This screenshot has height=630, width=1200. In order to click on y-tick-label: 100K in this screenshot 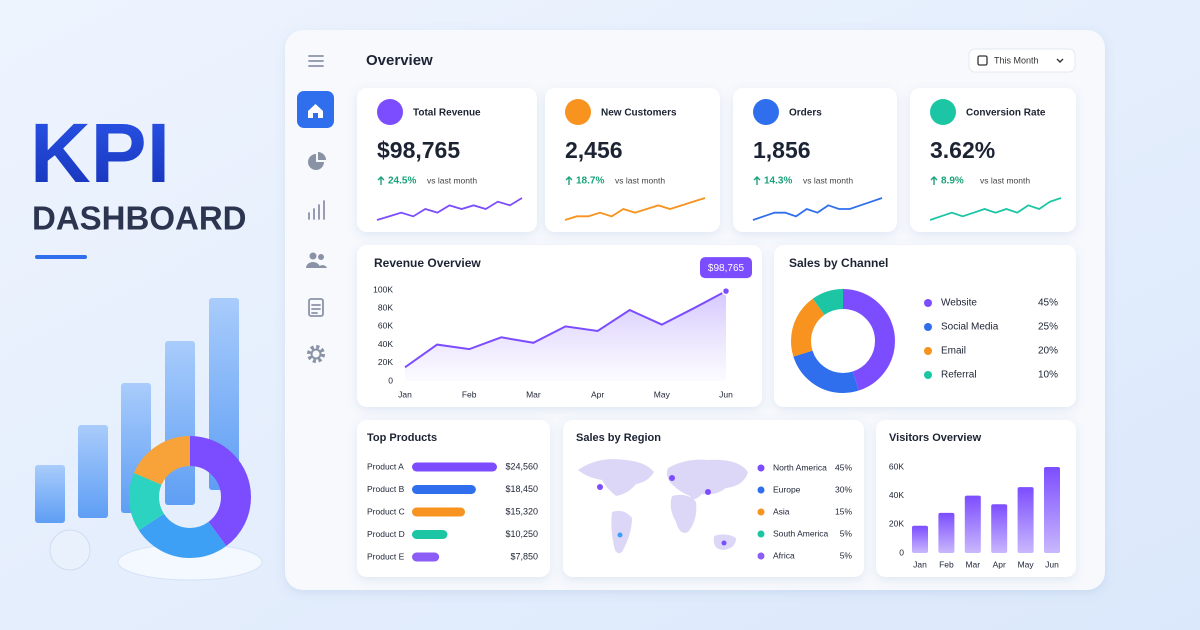, I will do `click(383, 289)`.